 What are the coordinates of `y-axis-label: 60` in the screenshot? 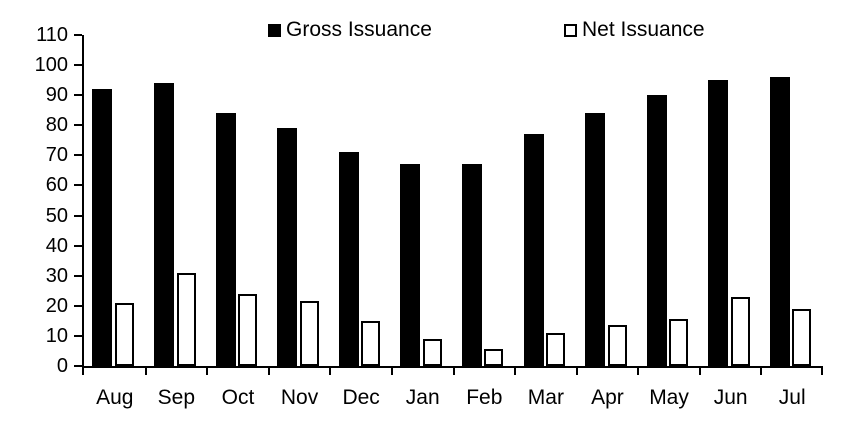 It's located at (56, 185).